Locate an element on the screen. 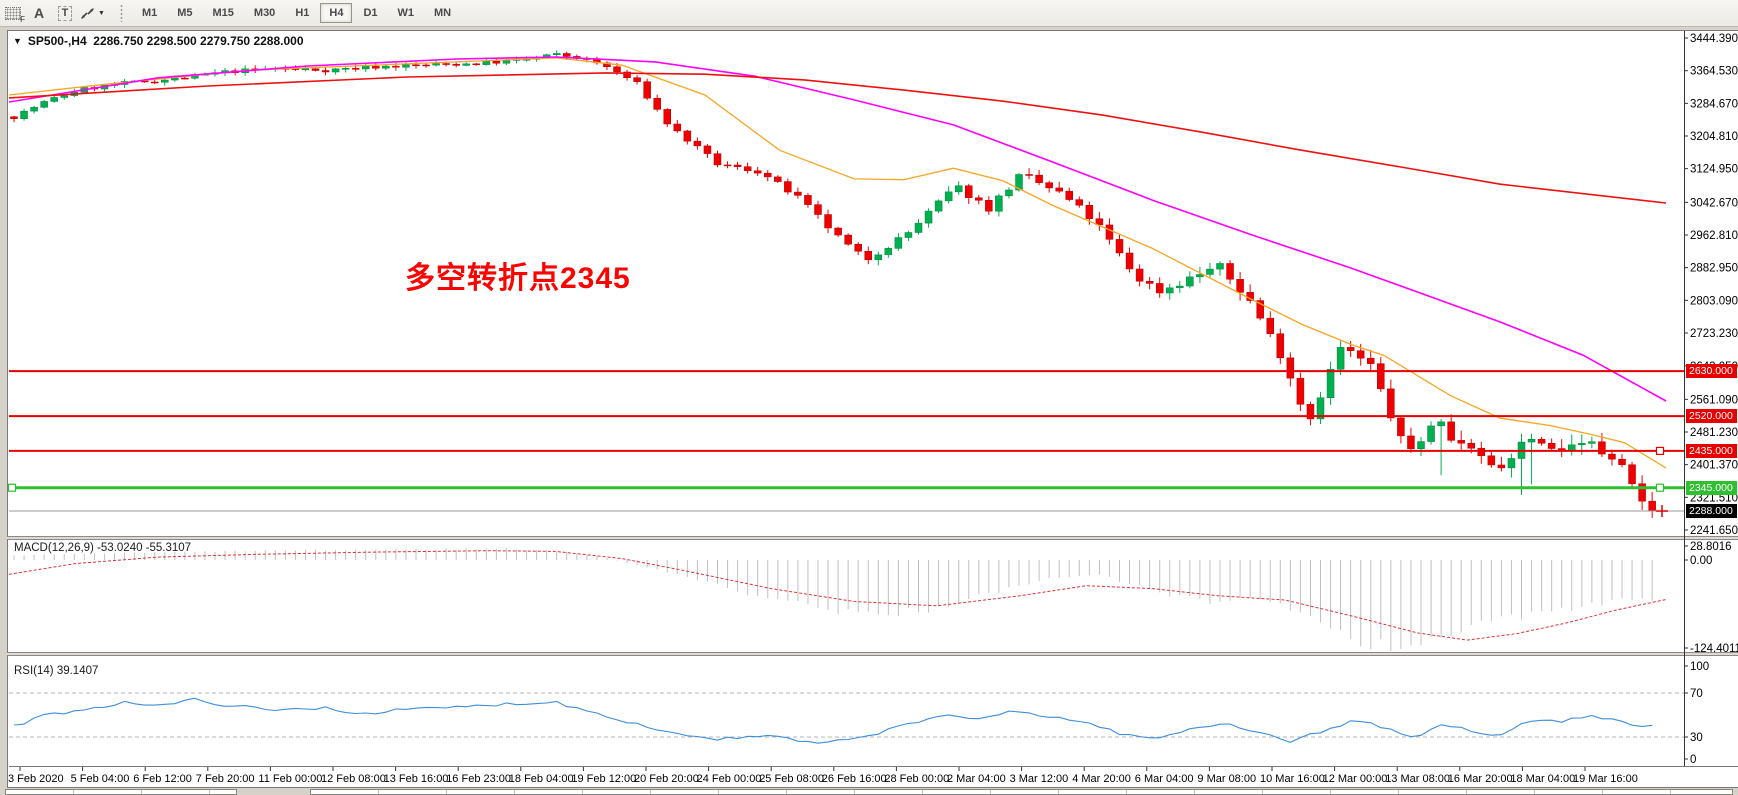  timeframe-button-m15: M15 is located at coordinates (223, 13).